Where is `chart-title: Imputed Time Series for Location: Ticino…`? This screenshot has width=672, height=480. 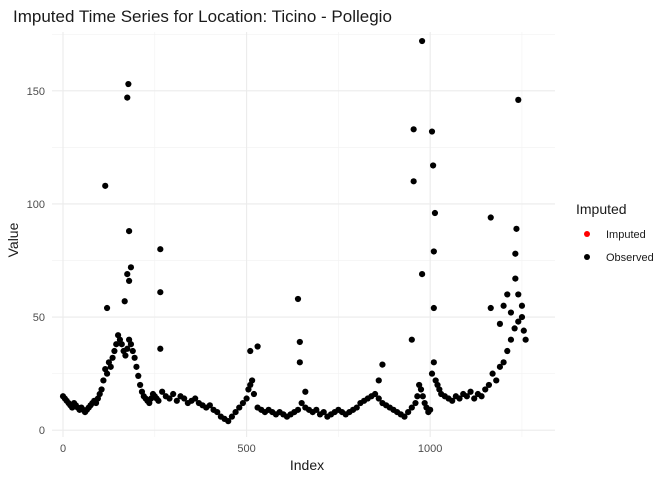 chart-title: Imputed Time Series for Location: Ticino… is located at coordinates (202, 16).